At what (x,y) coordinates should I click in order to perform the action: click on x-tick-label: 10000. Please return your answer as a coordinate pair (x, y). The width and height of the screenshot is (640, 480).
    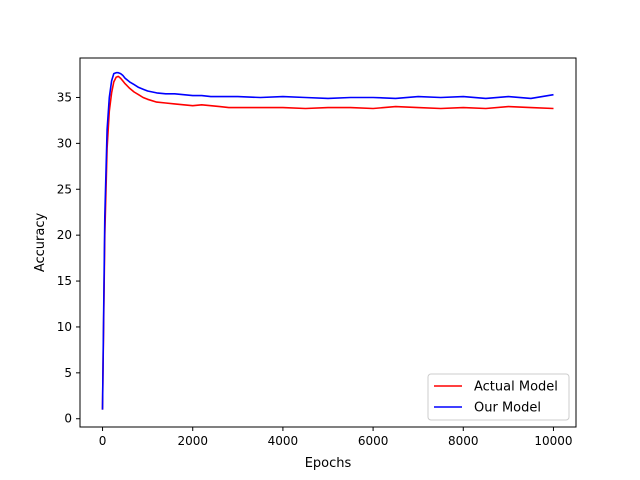
    Looking at the image, I should click on (553, 441).